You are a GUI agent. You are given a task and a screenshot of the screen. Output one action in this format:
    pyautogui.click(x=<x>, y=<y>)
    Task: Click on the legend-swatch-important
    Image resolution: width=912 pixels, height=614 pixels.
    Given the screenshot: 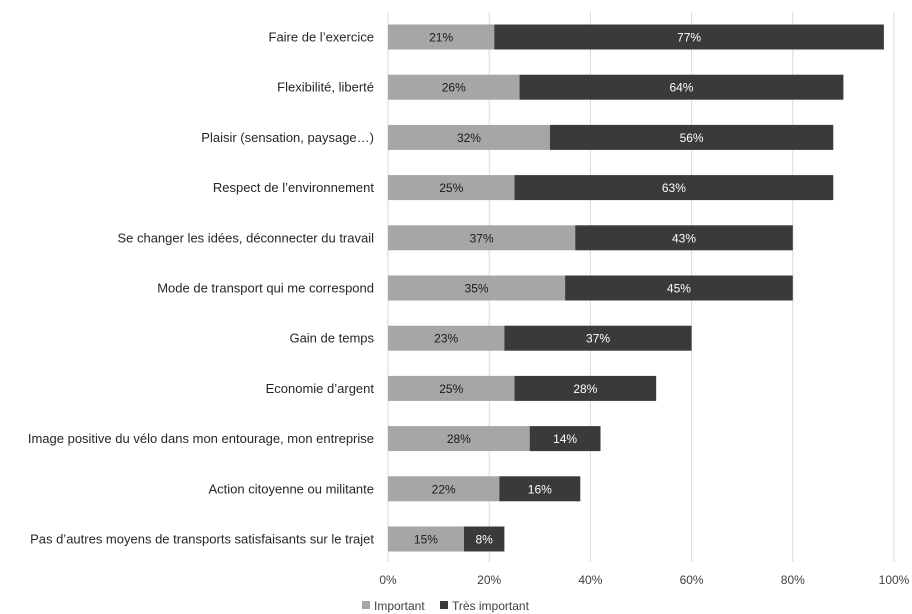 What is the action you would take?
    pyautogui.click(x=366, y=605)
    